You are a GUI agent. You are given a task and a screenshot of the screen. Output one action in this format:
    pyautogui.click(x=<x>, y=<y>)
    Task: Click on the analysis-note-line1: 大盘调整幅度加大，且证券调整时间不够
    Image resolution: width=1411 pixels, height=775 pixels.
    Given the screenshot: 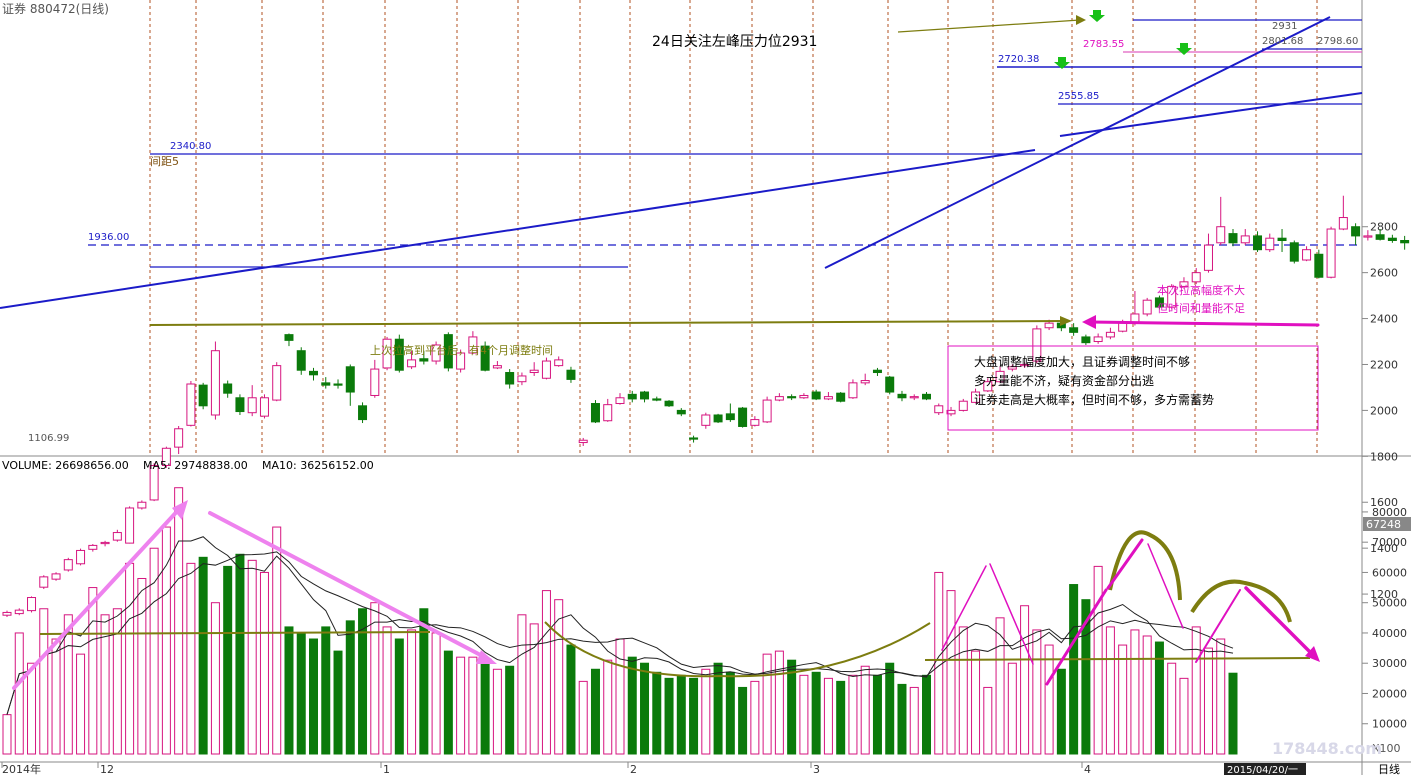 What is the action you would take?
    pyautogui.click(x=1082, y=361)
    